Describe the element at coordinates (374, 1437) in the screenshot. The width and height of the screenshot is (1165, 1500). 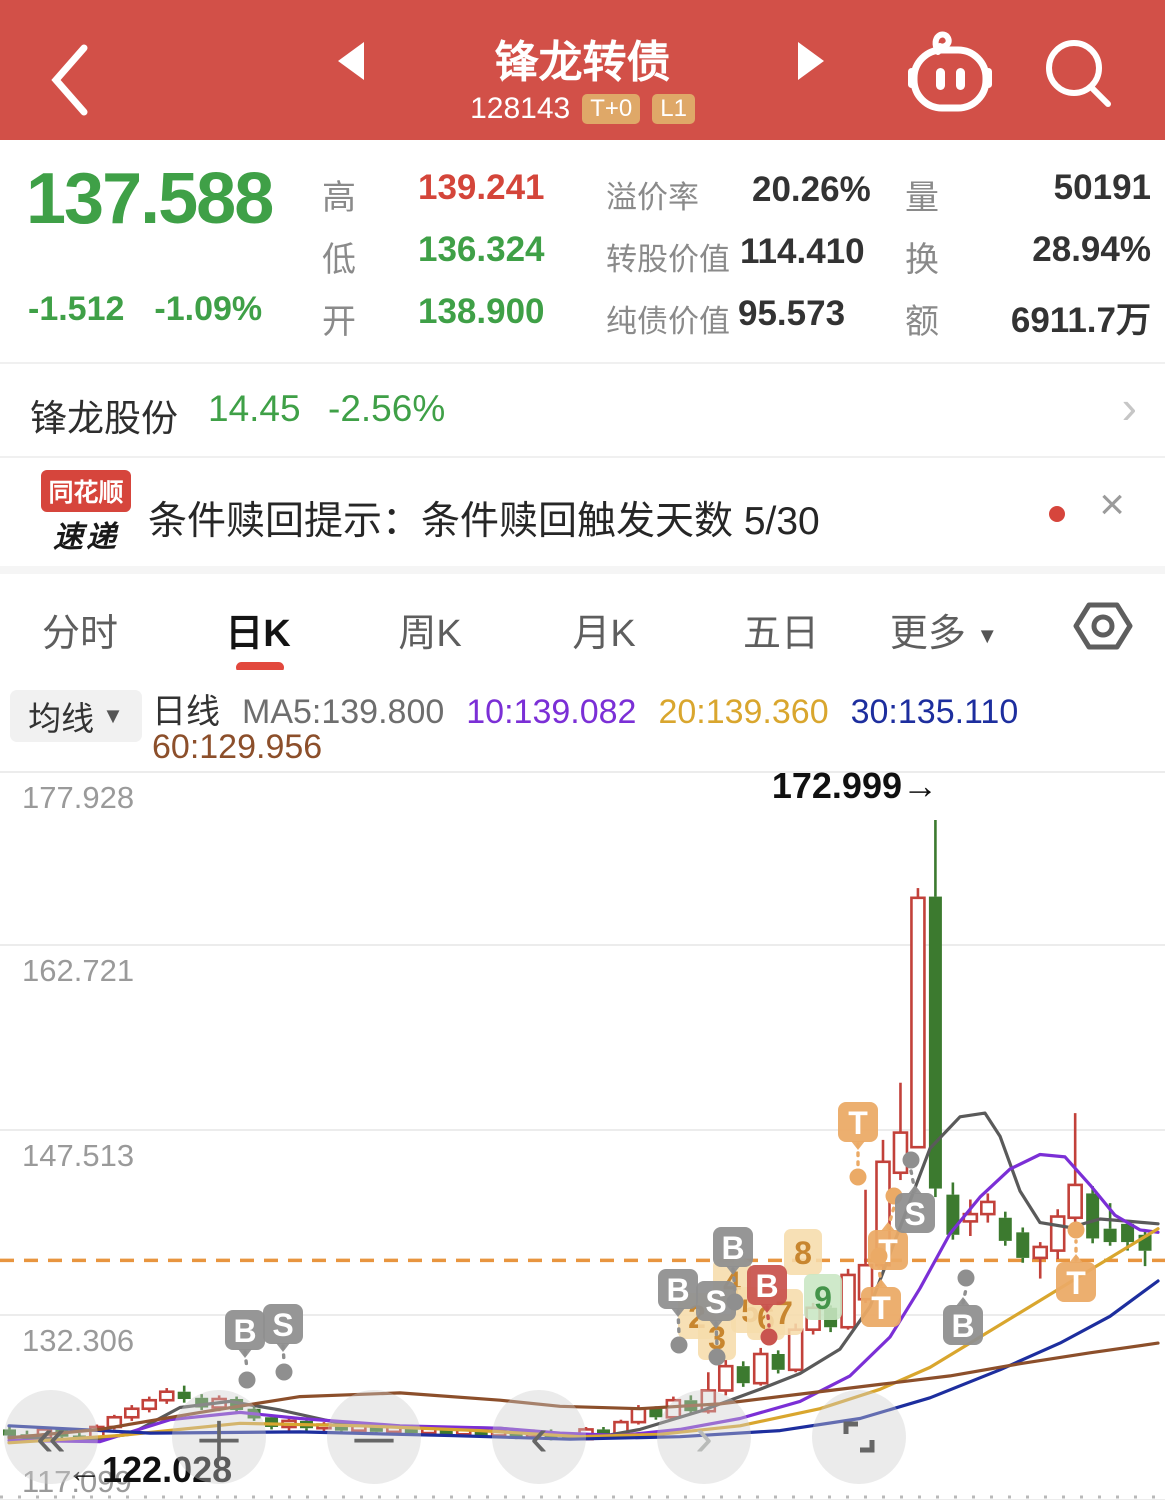
I see `zoom-out-button: －` at that location.